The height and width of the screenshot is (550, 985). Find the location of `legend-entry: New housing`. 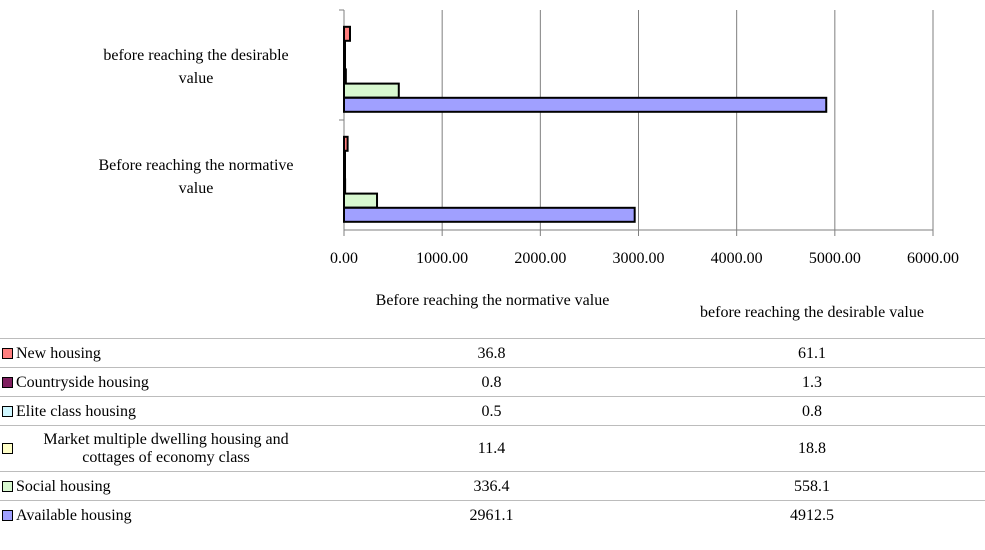

legend-entry: New housing is located at coordinates (51, 353).